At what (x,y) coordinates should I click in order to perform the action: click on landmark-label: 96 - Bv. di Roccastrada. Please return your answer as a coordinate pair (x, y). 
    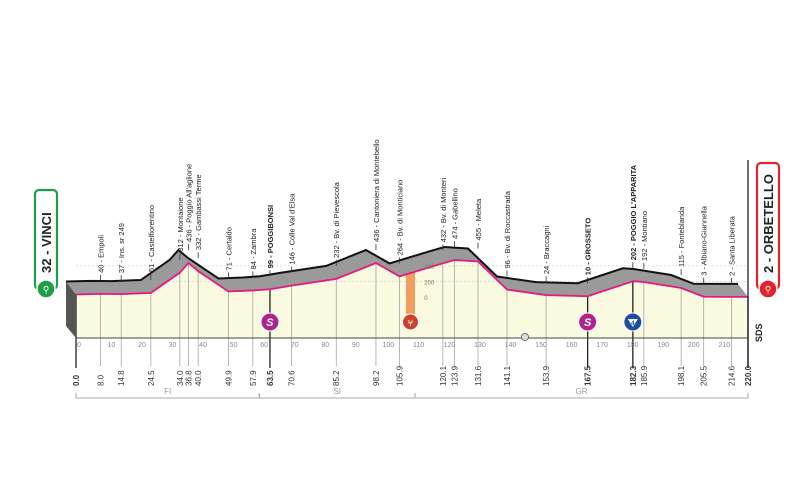
    Looking at the image, I should click on (507, 229).